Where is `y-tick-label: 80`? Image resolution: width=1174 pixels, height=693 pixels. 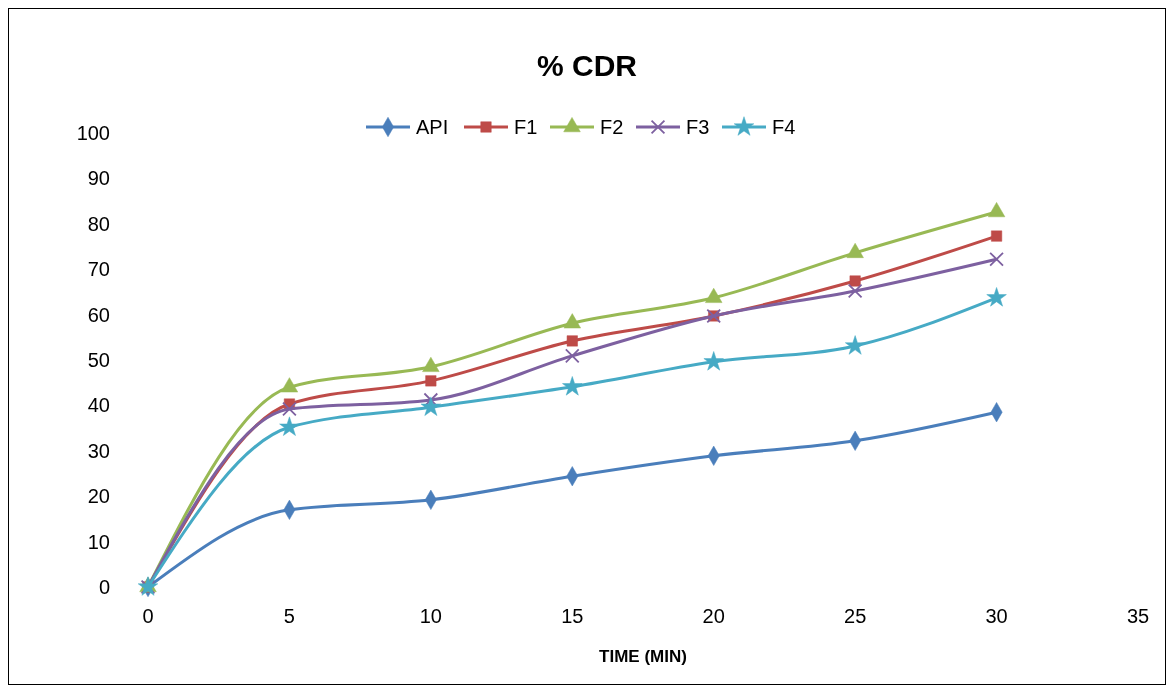 y-tick-label: 80 is located at coordinates (98, 223).